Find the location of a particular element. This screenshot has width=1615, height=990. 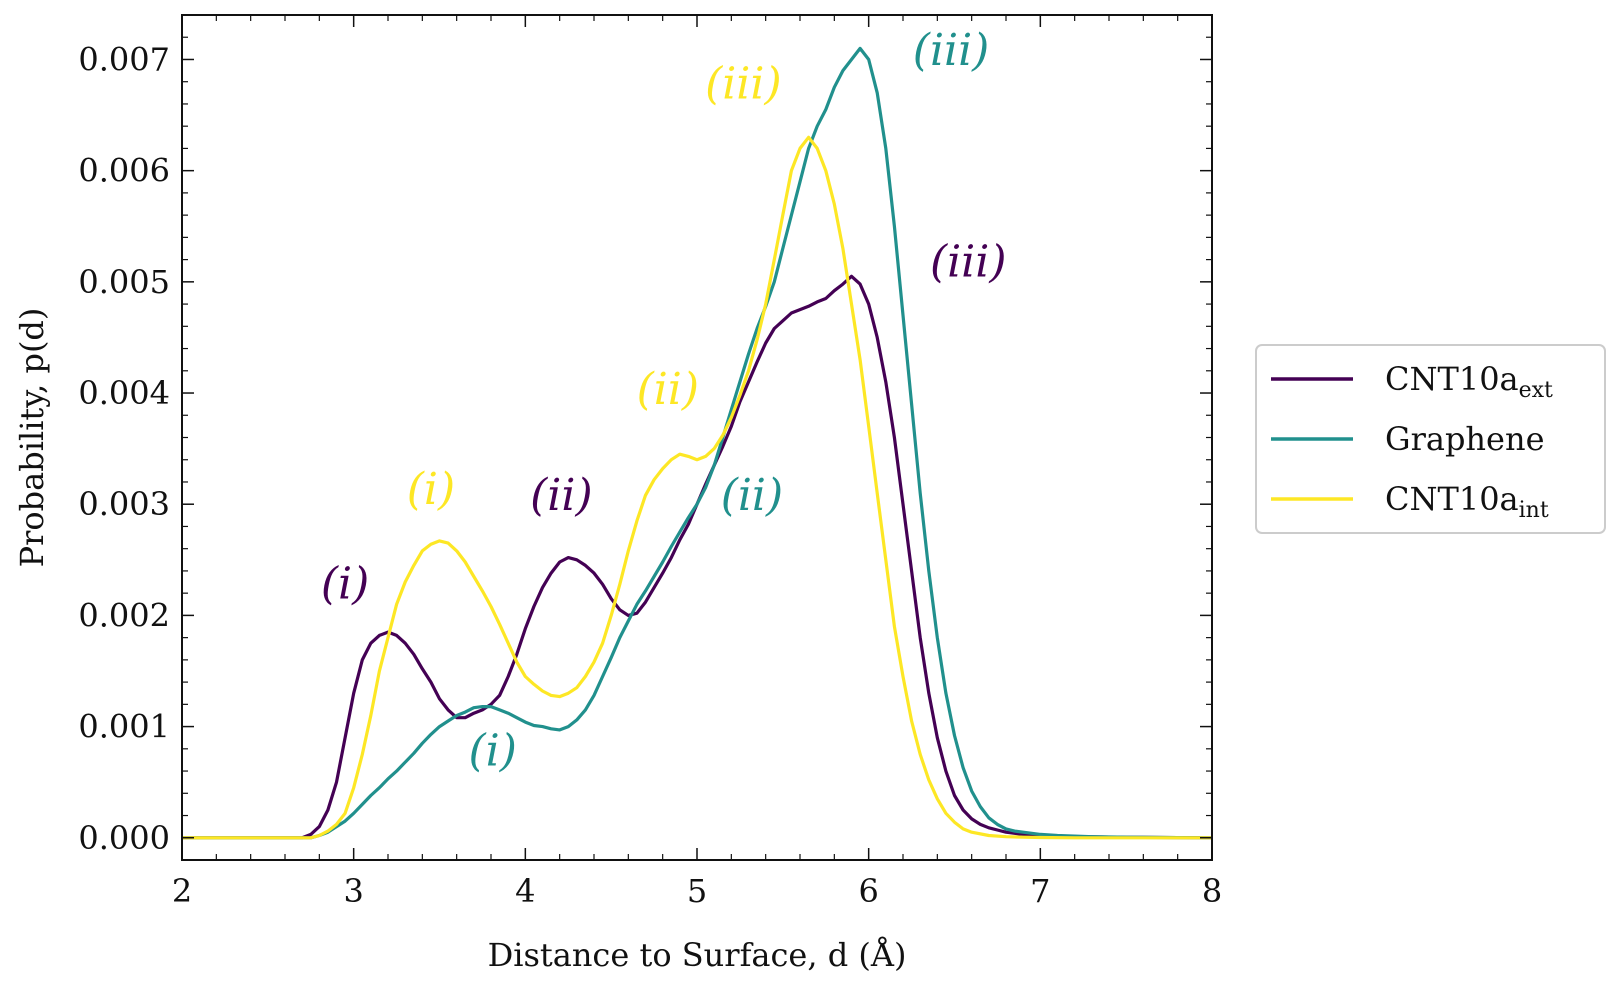

y-tick-label: 0.003 is located at coordinates (124, 504).